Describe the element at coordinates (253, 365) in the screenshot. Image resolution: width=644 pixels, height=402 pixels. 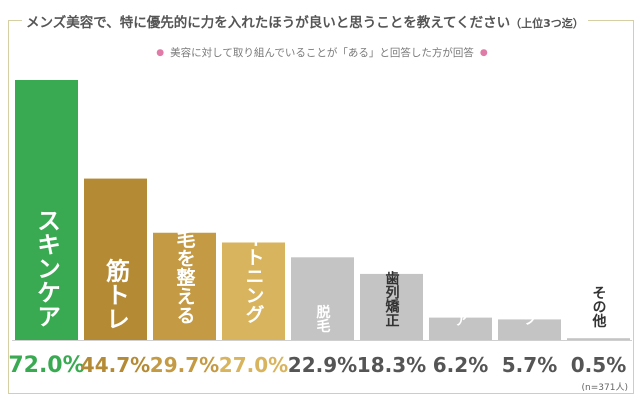
I see `value-label-4: 27.0%` at that location.